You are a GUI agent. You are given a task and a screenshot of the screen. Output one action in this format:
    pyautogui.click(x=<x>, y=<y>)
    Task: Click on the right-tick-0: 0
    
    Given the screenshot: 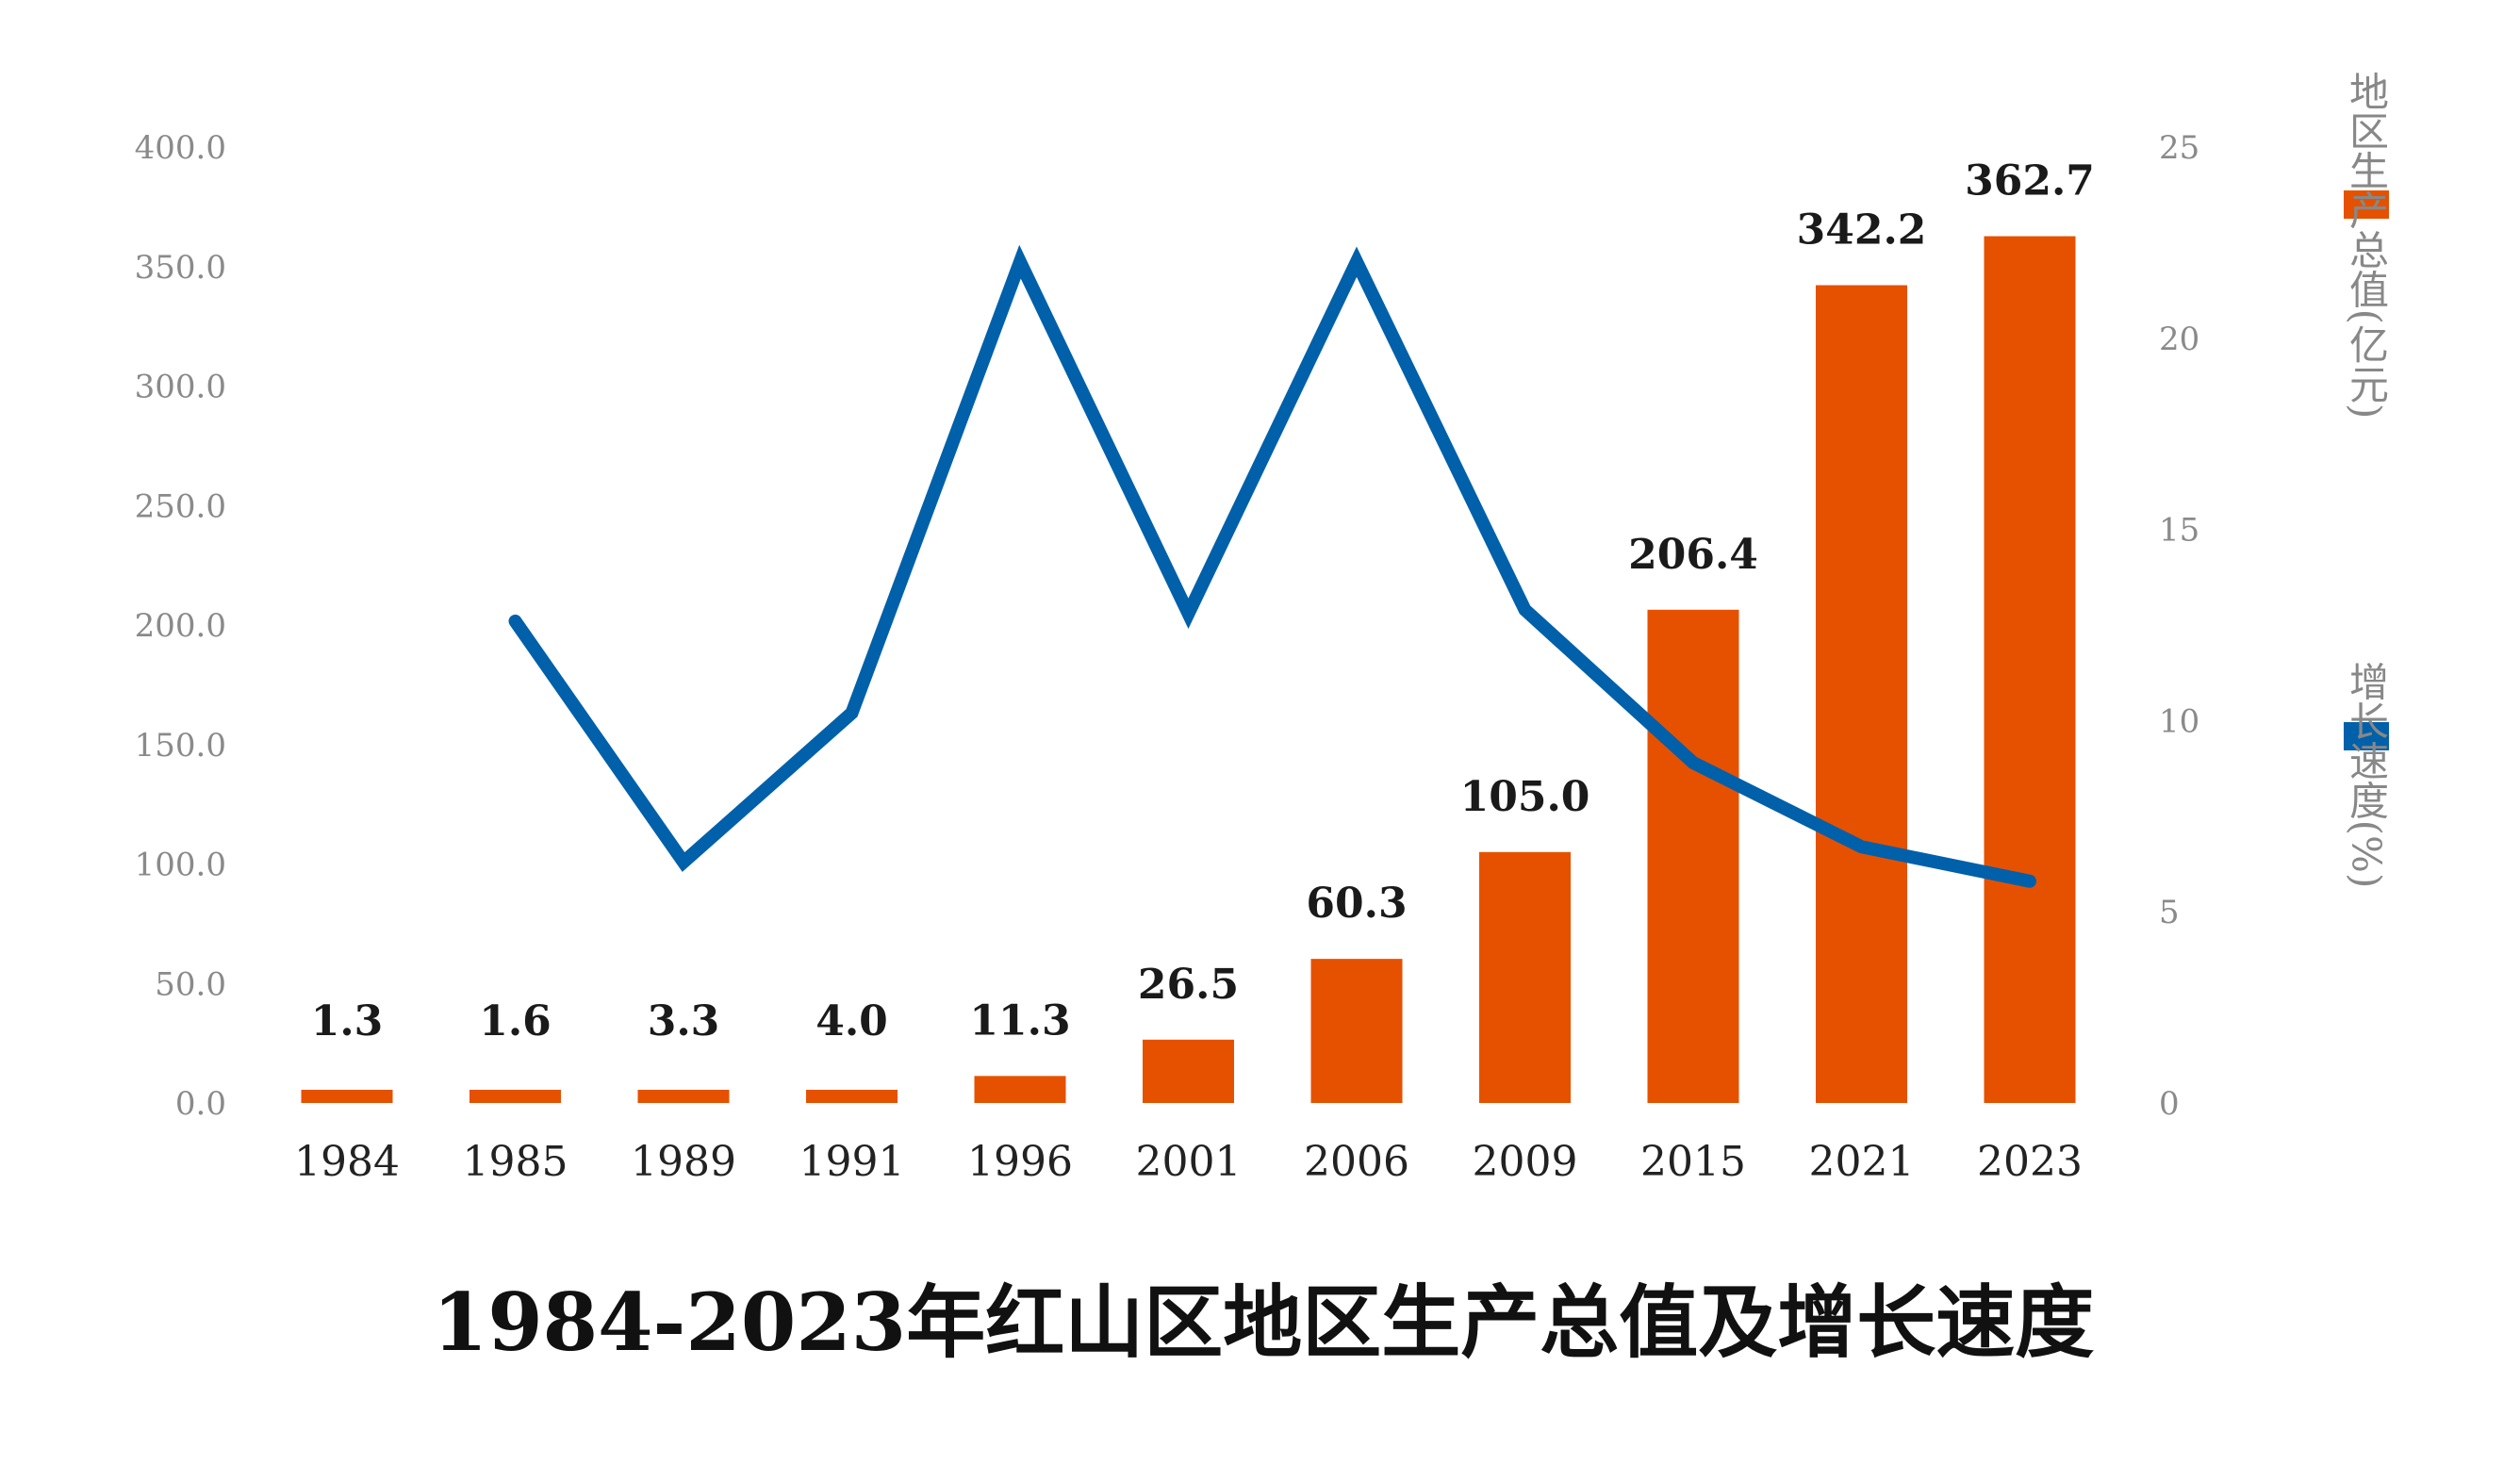 What is the action you would take?
    pyautogui.click(x=2169, y=1104)
    